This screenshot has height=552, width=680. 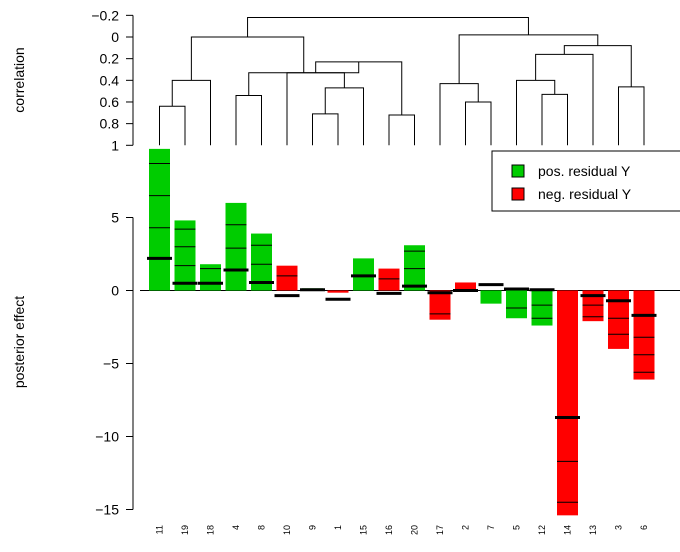 What do you see at coordinates (107, 510) in the screenshot?
I see `effect-y-tick-label: −15` at bounding box center [107, 510].